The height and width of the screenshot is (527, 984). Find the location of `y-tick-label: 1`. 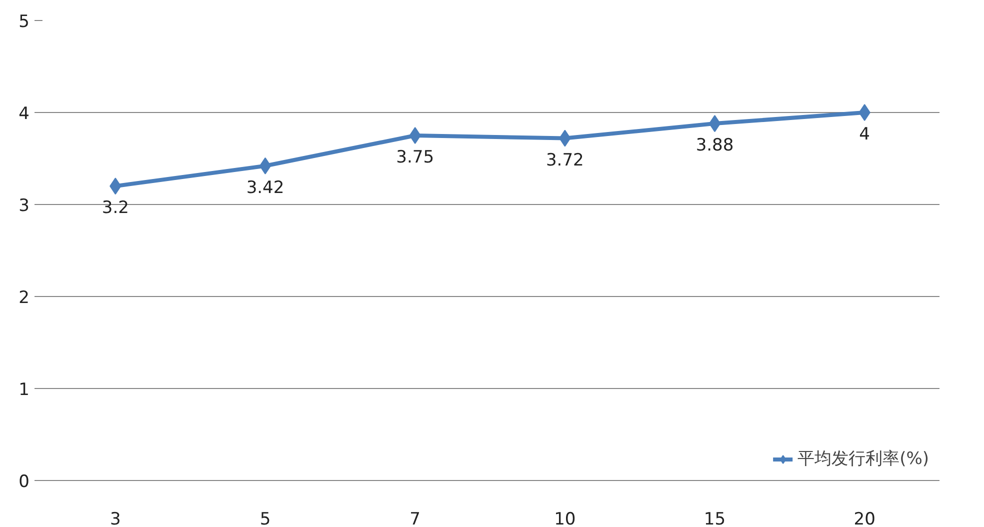

y-tick-label: 1 is located at coordinates (24, 390).